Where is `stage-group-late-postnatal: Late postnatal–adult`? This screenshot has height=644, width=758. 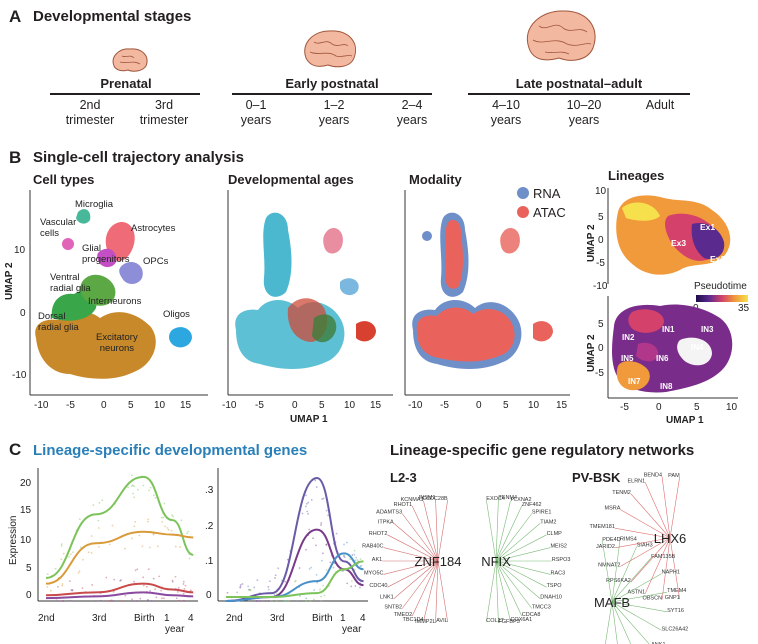
stage-group-late-postnatal: Late postnatal–adult is located at coordinates (579, 83).